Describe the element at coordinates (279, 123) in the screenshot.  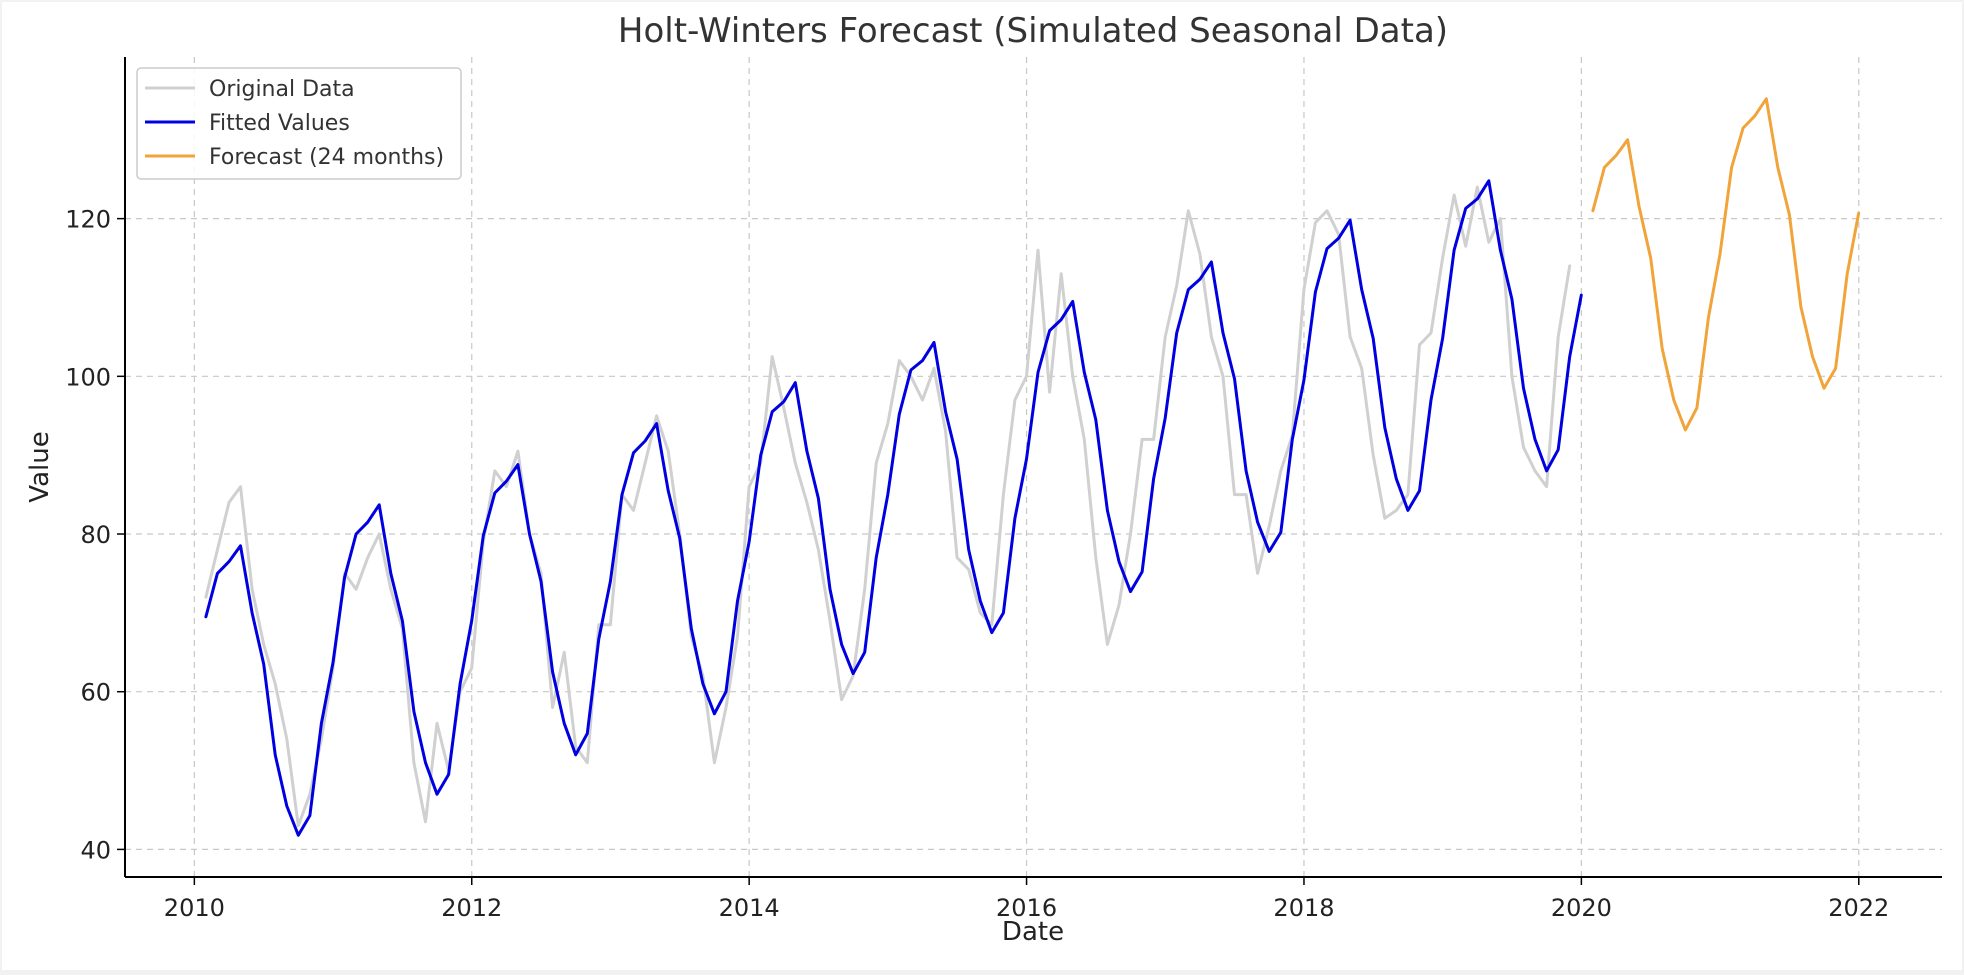
I see `legend-label: Fitted Values` at that location.